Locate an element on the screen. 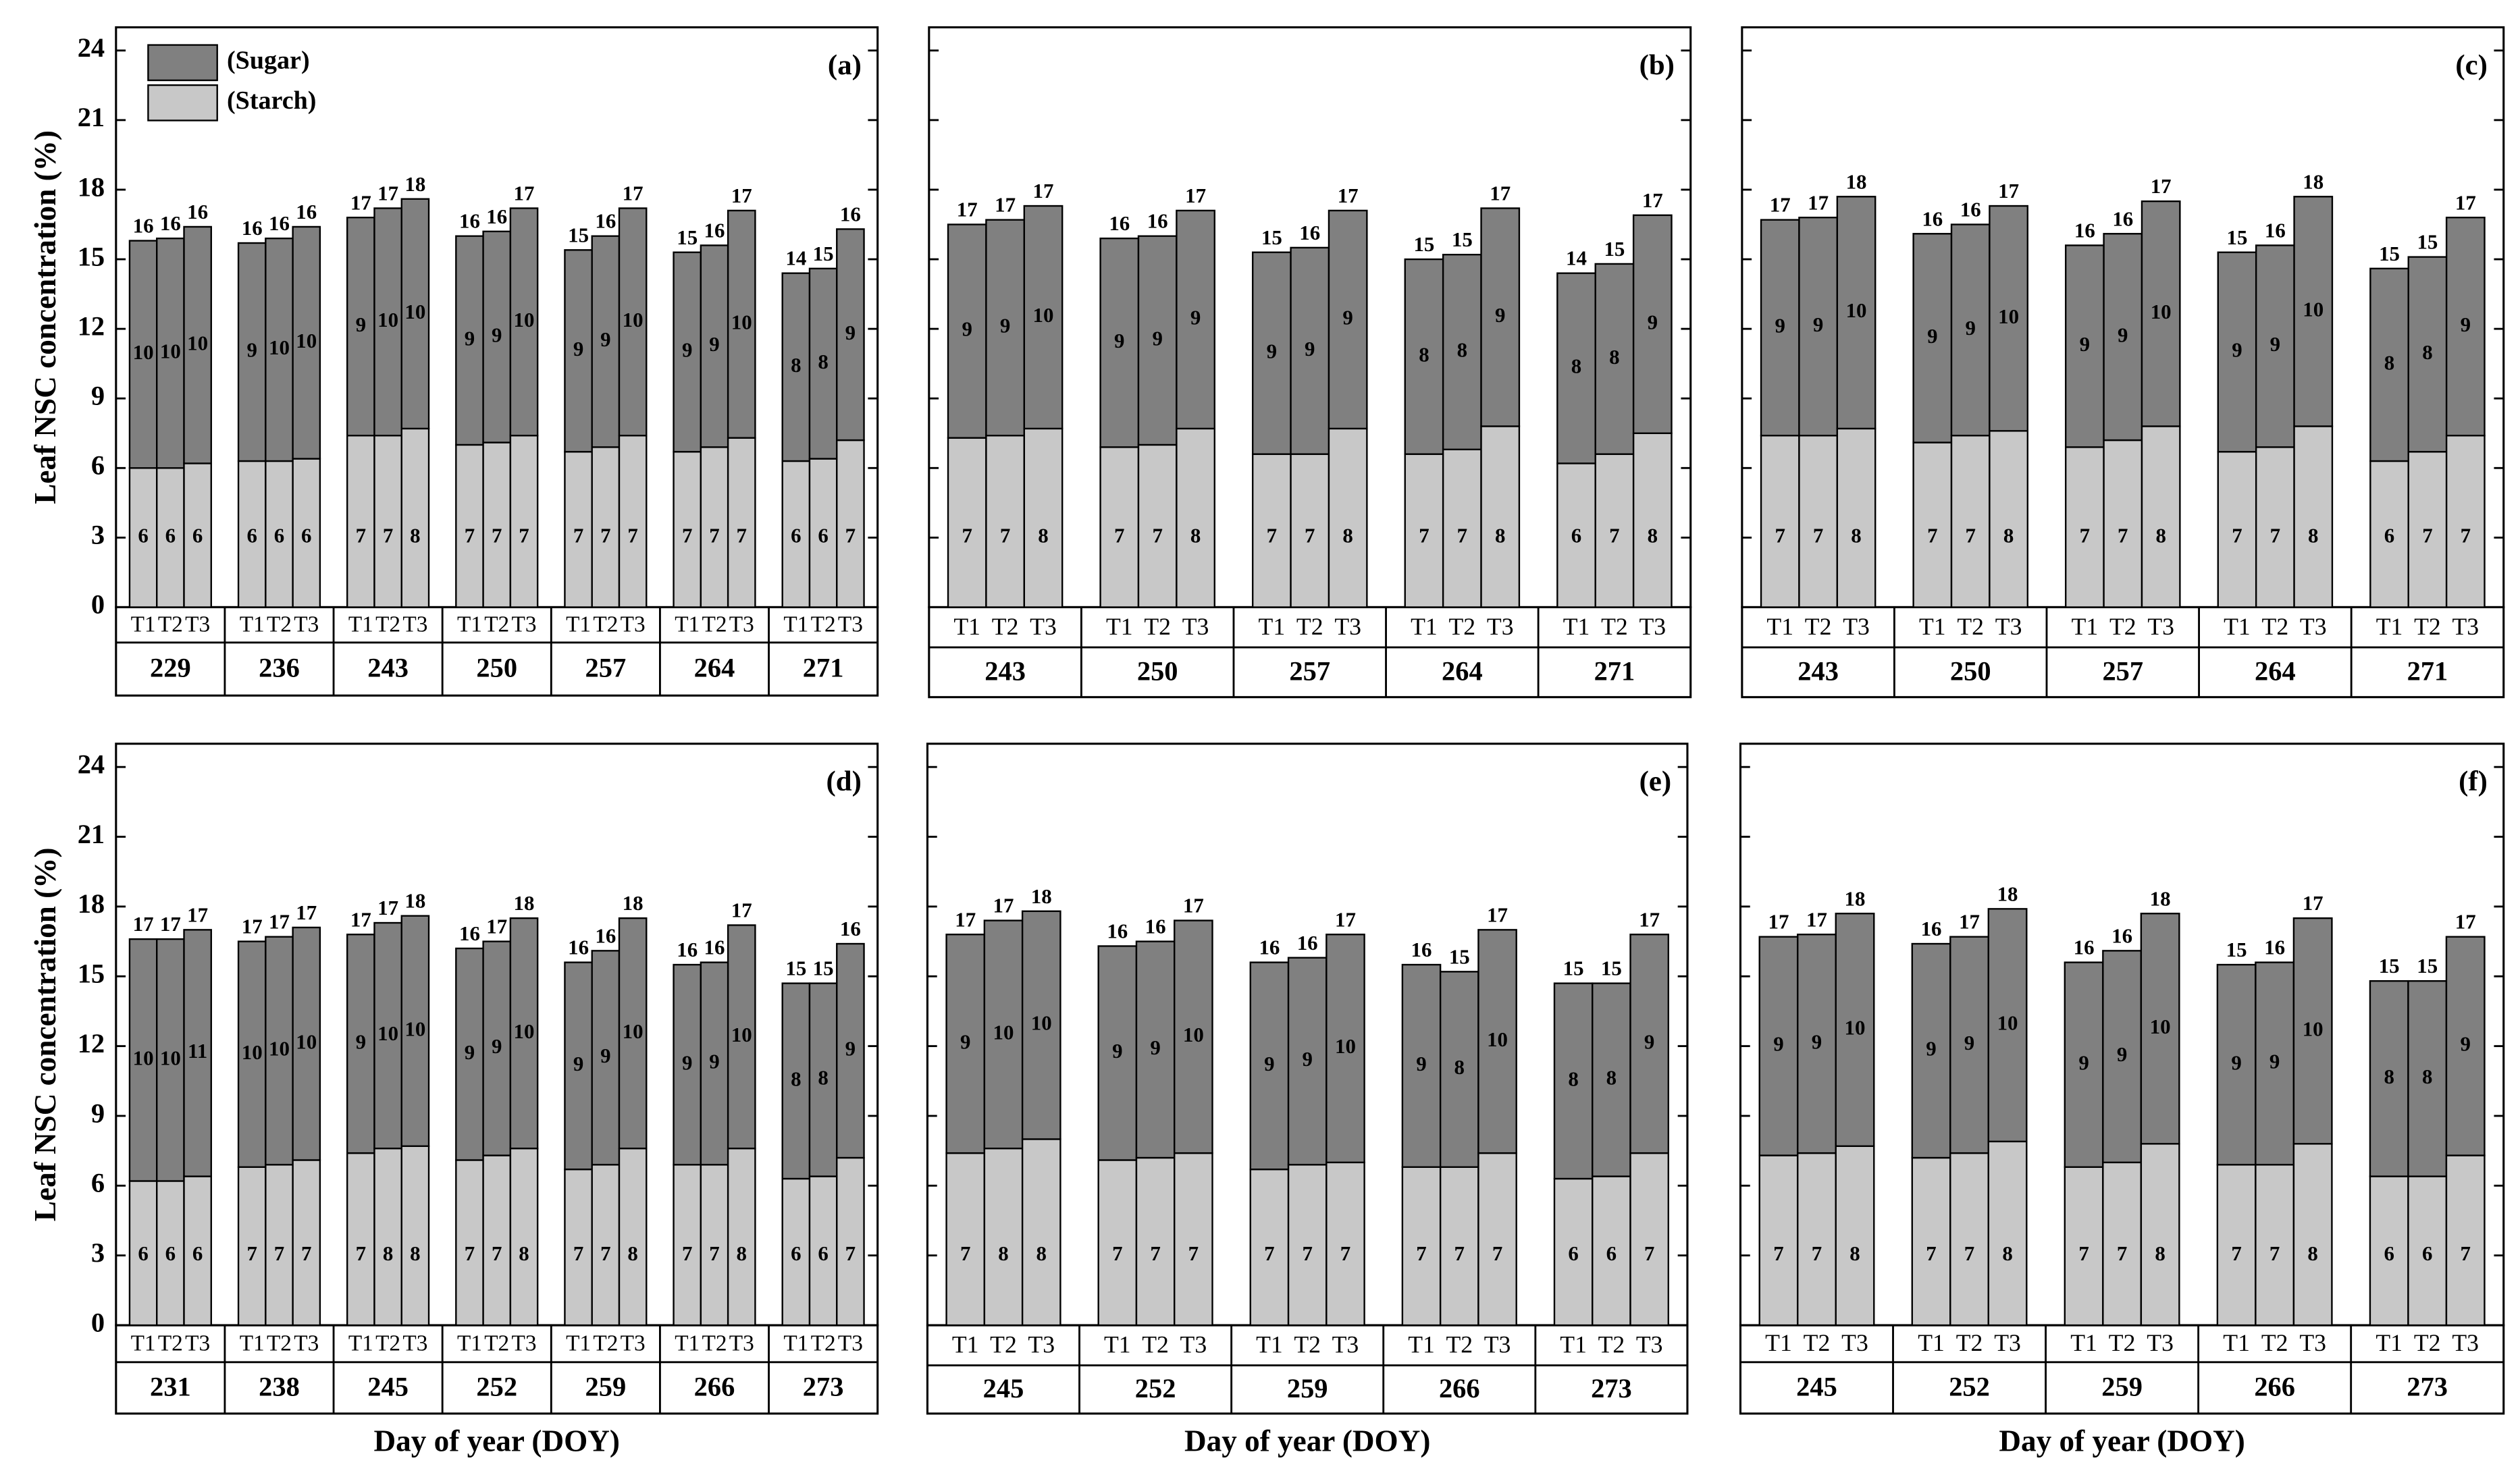 The height and width of the screenshot is (1473, 2520). total-label: 18 is located at coordinates (415, 901).